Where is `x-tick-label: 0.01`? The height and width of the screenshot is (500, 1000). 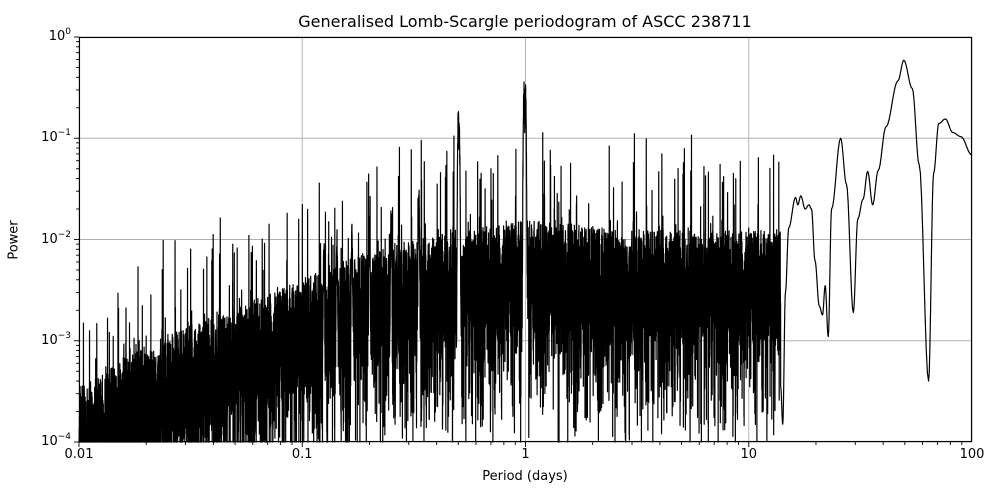
x-tick-label: 0.01 is located at coordinates (79, 454).